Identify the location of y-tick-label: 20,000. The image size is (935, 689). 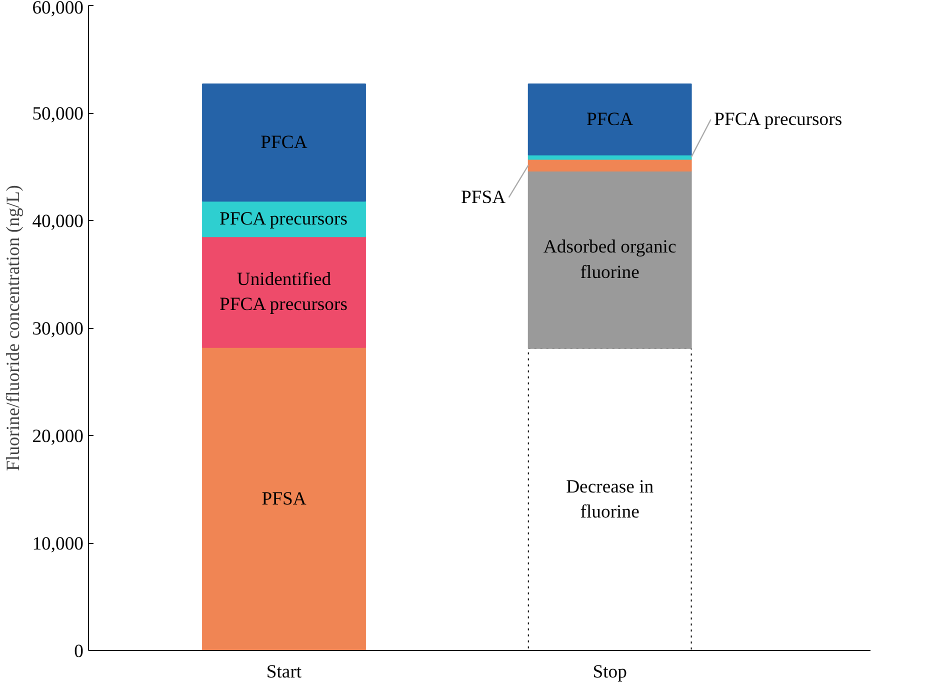
(58, 436).